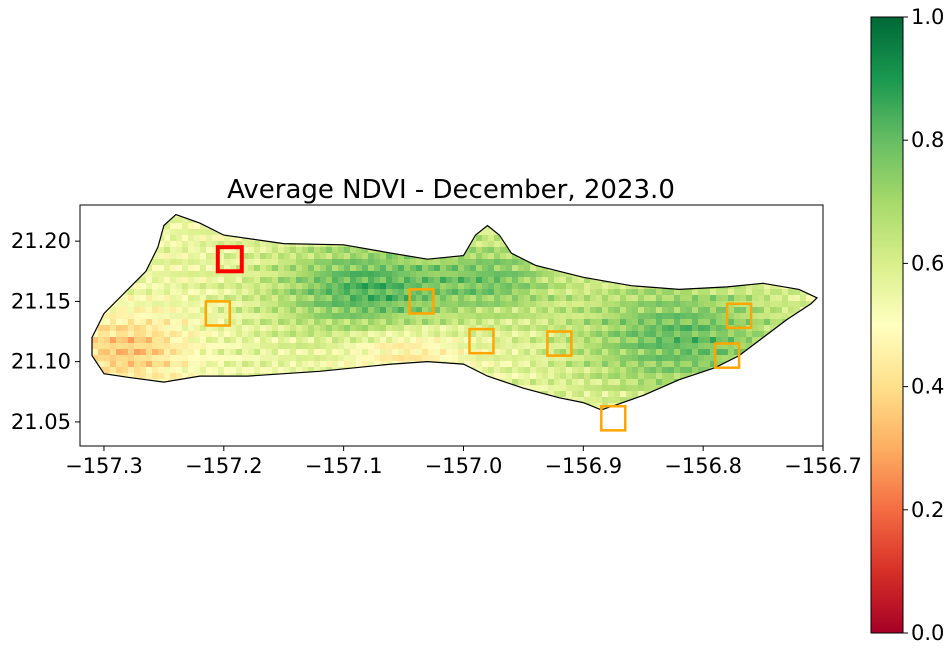  What do you see at coordinates (823, 466) in the screenshot?
I see `x-tick-label: −156.7` at bounding box center [823, 466].